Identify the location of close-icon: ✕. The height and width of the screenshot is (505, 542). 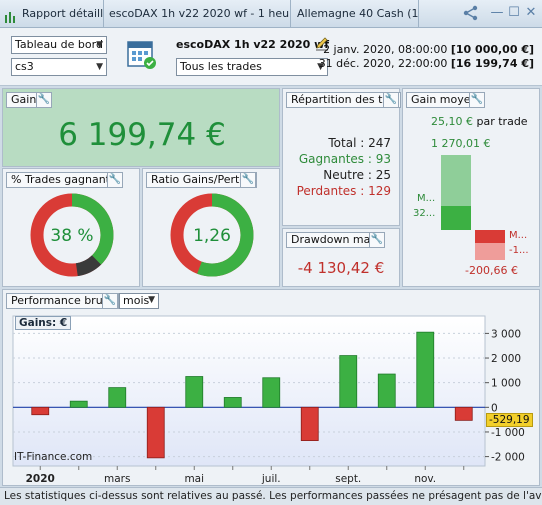
(531, 12).